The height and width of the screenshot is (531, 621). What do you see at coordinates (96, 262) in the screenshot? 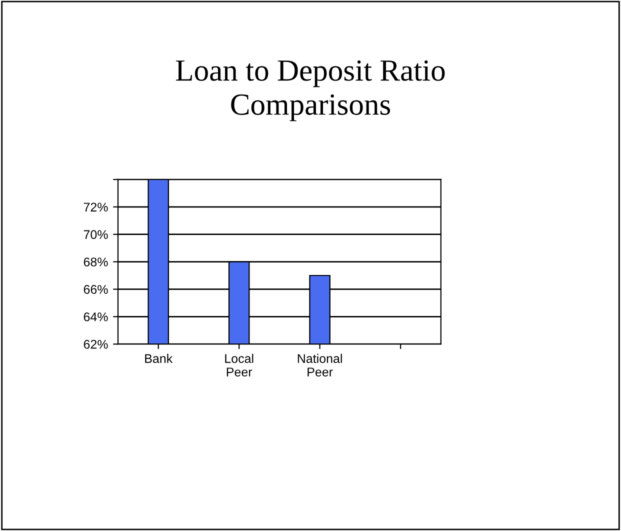
I see `y-tick-label: 68%` at bounding box center [96, 262].